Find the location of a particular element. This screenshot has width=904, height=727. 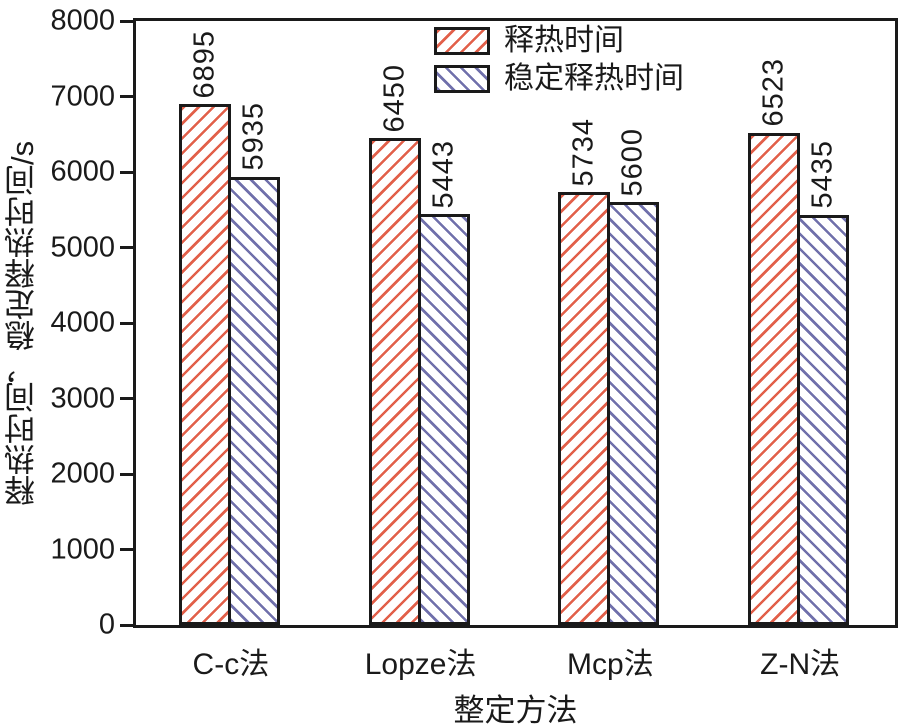

x-axis-title: 整定方法 is located at coordinates (515, 710).